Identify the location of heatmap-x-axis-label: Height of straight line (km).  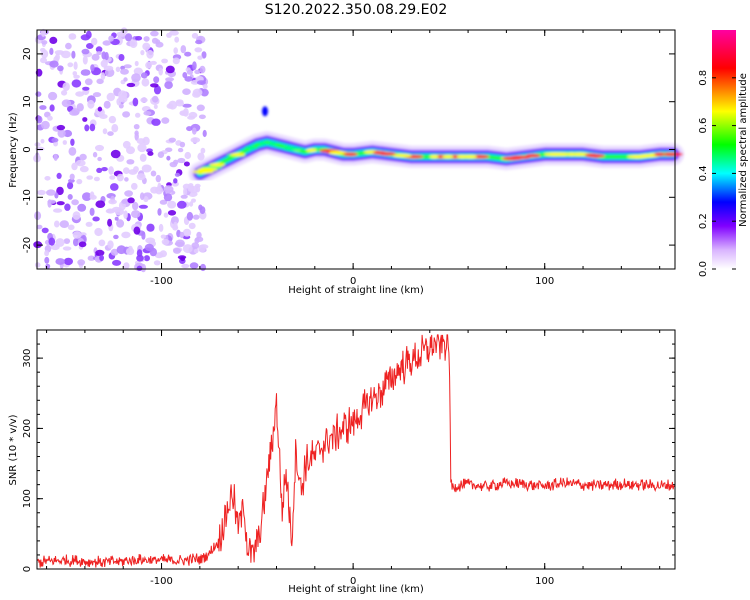
(356, 290).